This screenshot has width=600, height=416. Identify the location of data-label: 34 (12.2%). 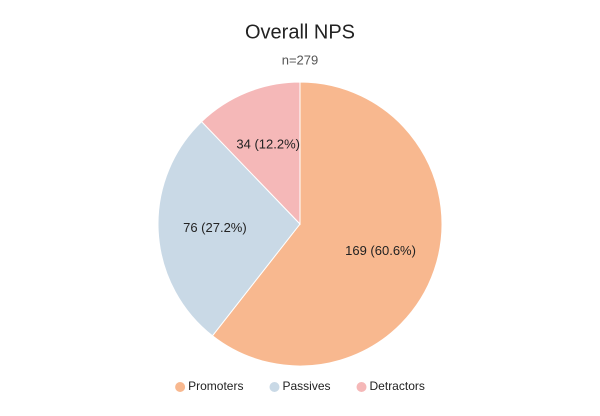
(268, 143).